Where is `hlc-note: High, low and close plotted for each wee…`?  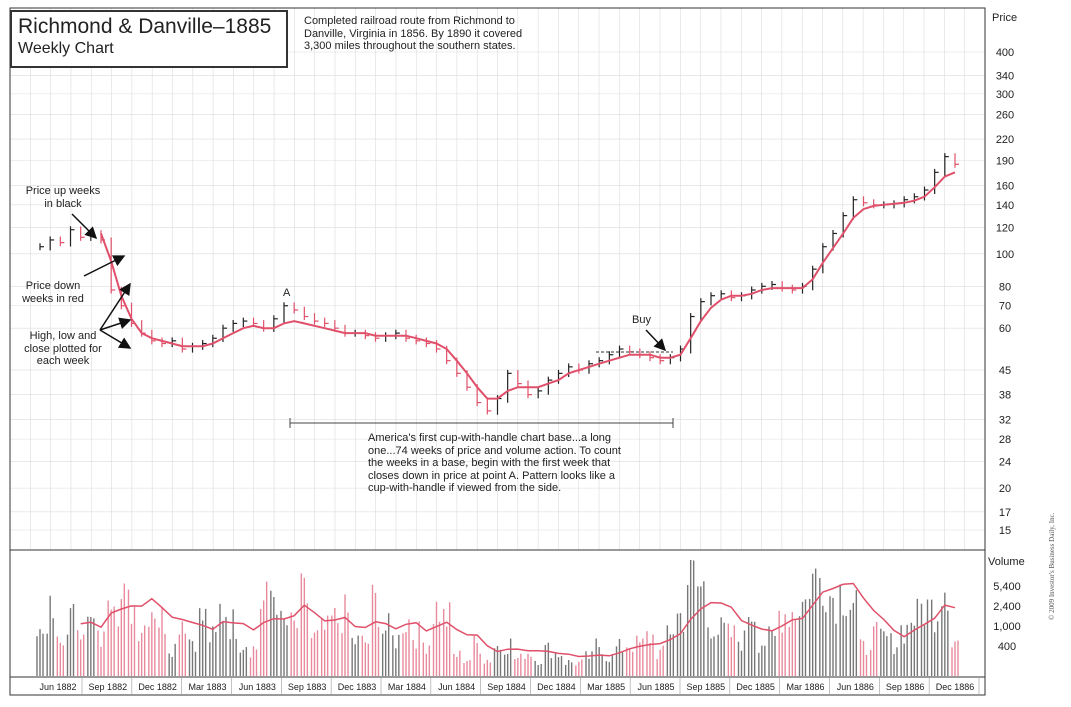
hlc-note: High, low and close plotted for each wee… is located at coordinates (63, 348).